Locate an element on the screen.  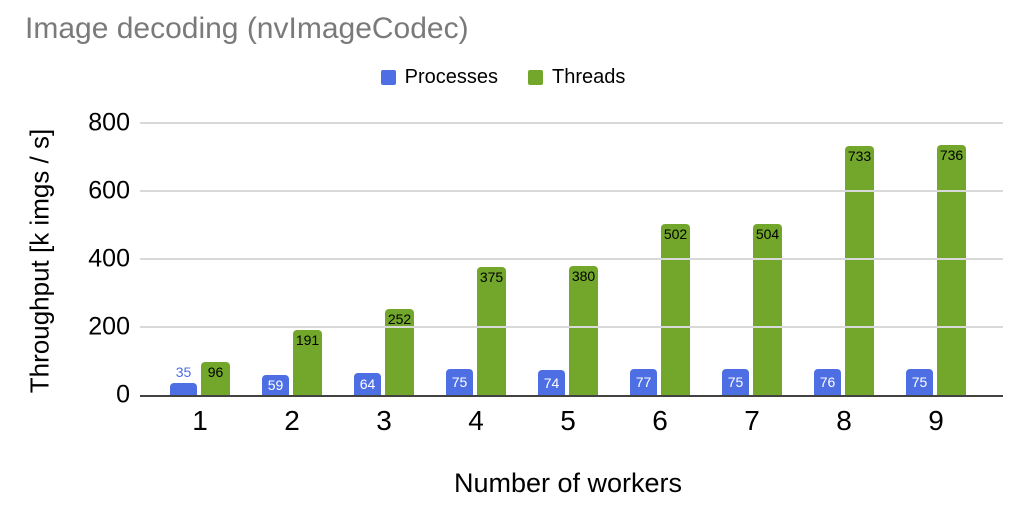
y-tick-label-800: 800 is located at coordinates (109, 122).